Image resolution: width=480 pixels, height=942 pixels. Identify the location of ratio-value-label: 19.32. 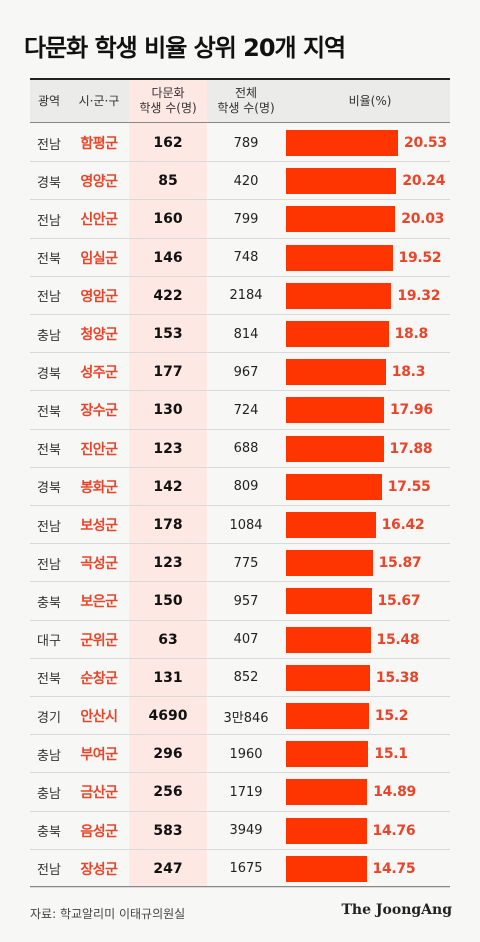
(419, 295).